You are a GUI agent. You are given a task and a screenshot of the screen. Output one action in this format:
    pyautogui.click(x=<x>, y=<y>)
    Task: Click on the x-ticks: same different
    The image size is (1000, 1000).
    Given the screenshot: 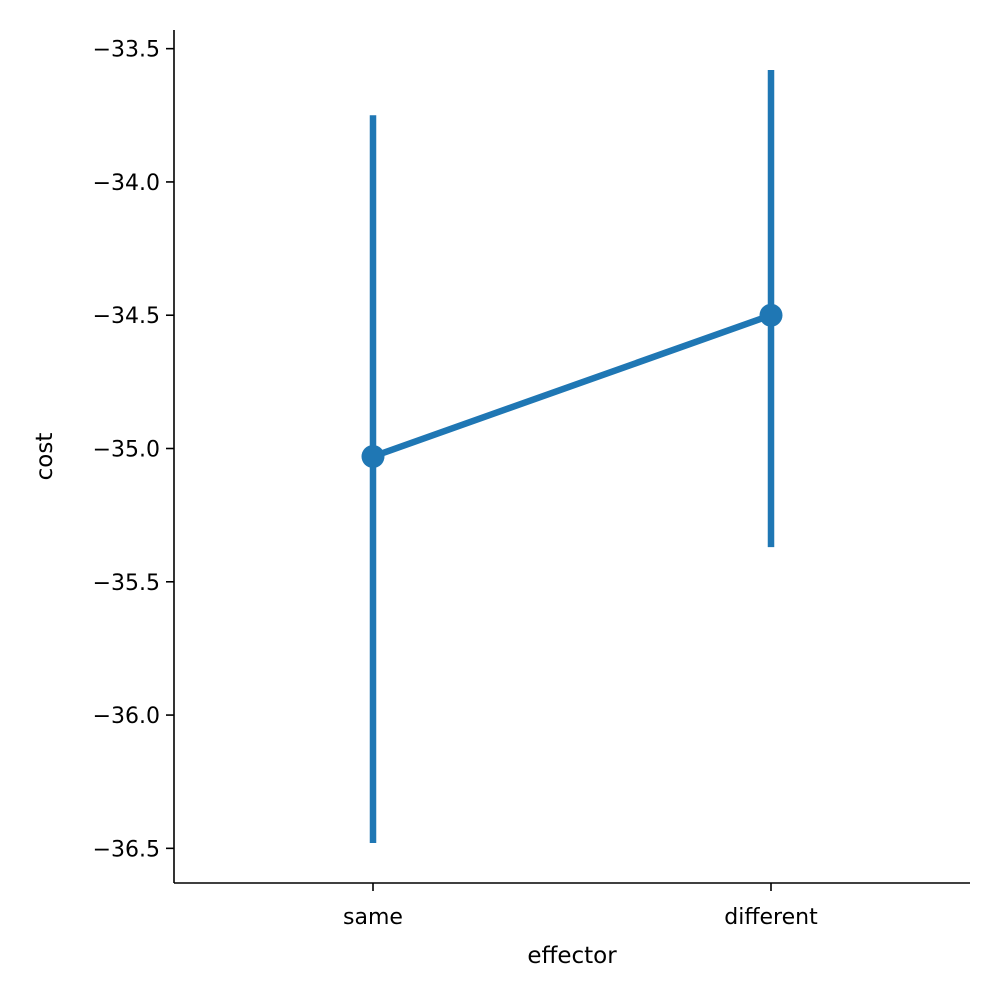 What is the action you would take?
    pyautogui.click(x=580, y=906)
    